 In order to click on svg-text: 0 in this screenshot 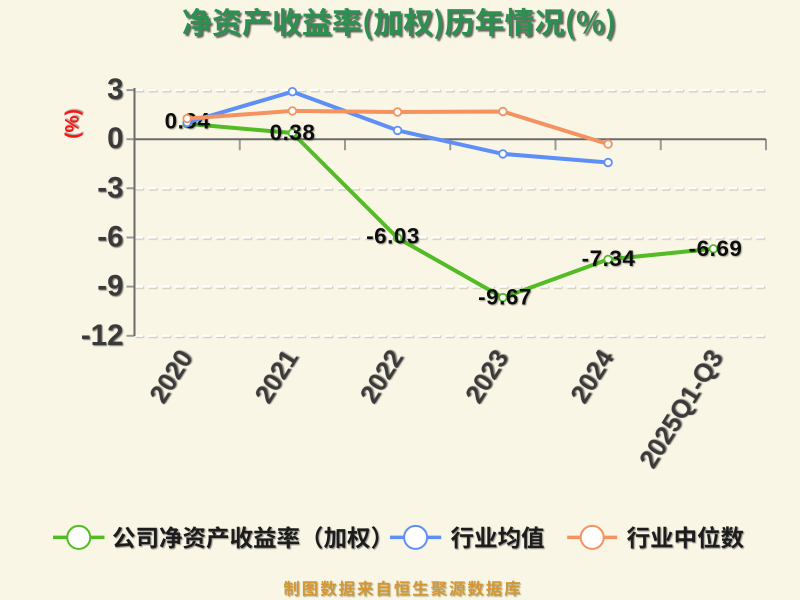, I will do `click(115, 138)`.